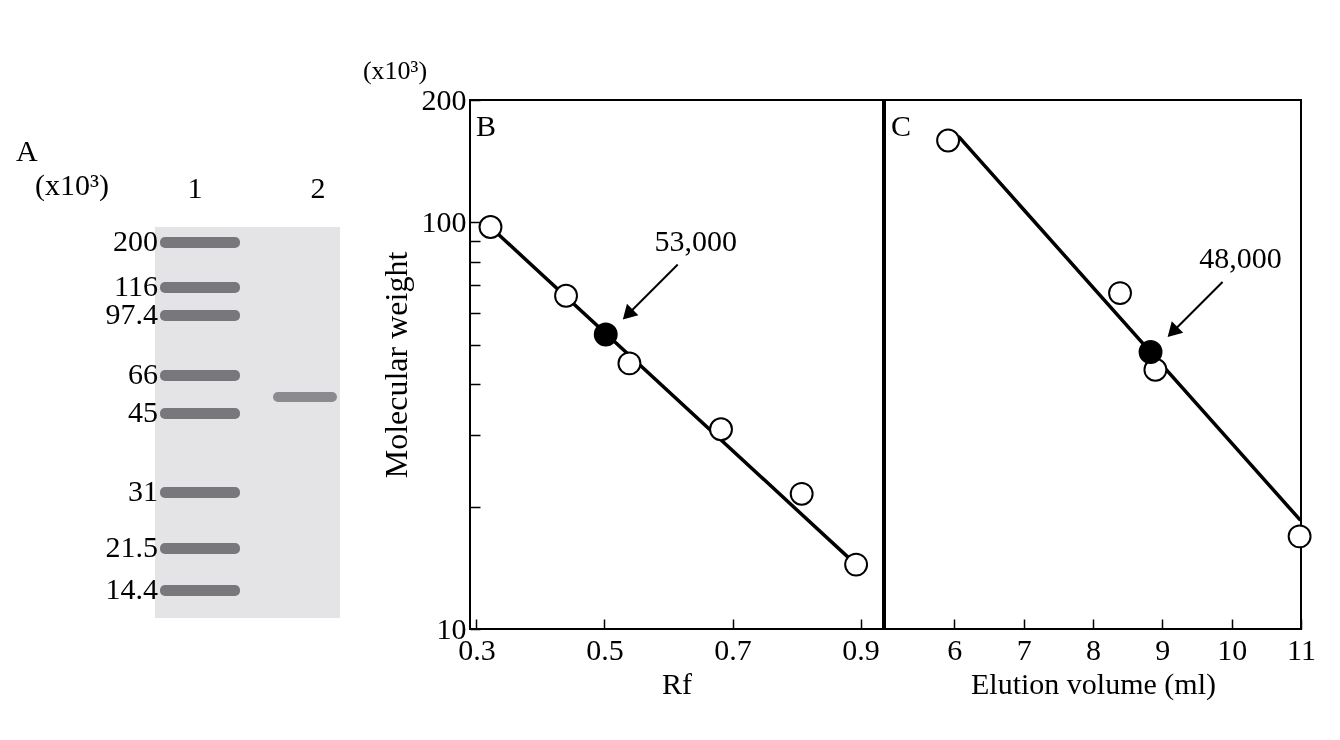 The image size is (1340, 740). Describe the element at coordinates (143, 373) in the screenshot. I see `text: 66` at that location.